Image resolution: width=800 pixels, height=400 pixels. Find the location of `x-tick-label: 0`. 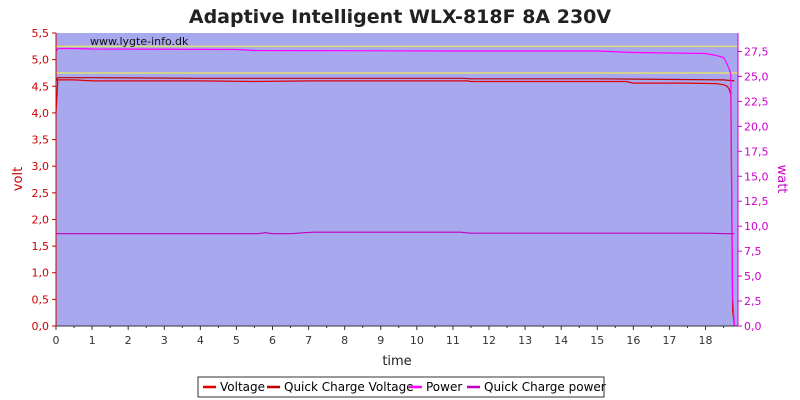

x-tick-label: 0 is located at coordinates (56, 340).